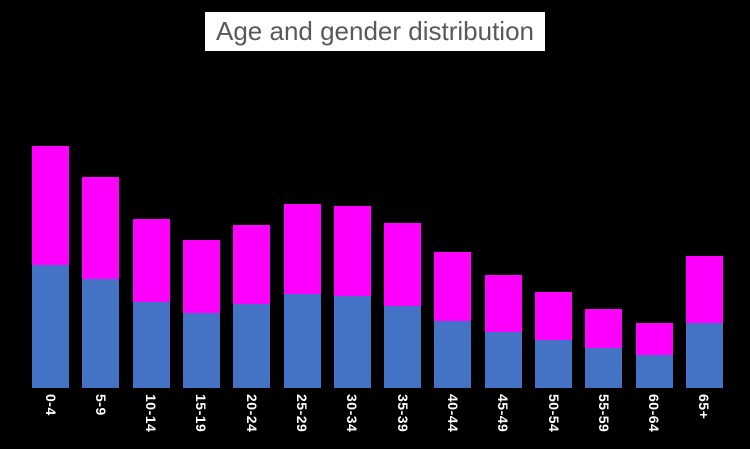 The width and height of the screenshot is (750, 449). What do you see at coordinates (503, 413) in the screenshot?
I see `x-tick-label: 45-49` at bounding box center [503, 413].